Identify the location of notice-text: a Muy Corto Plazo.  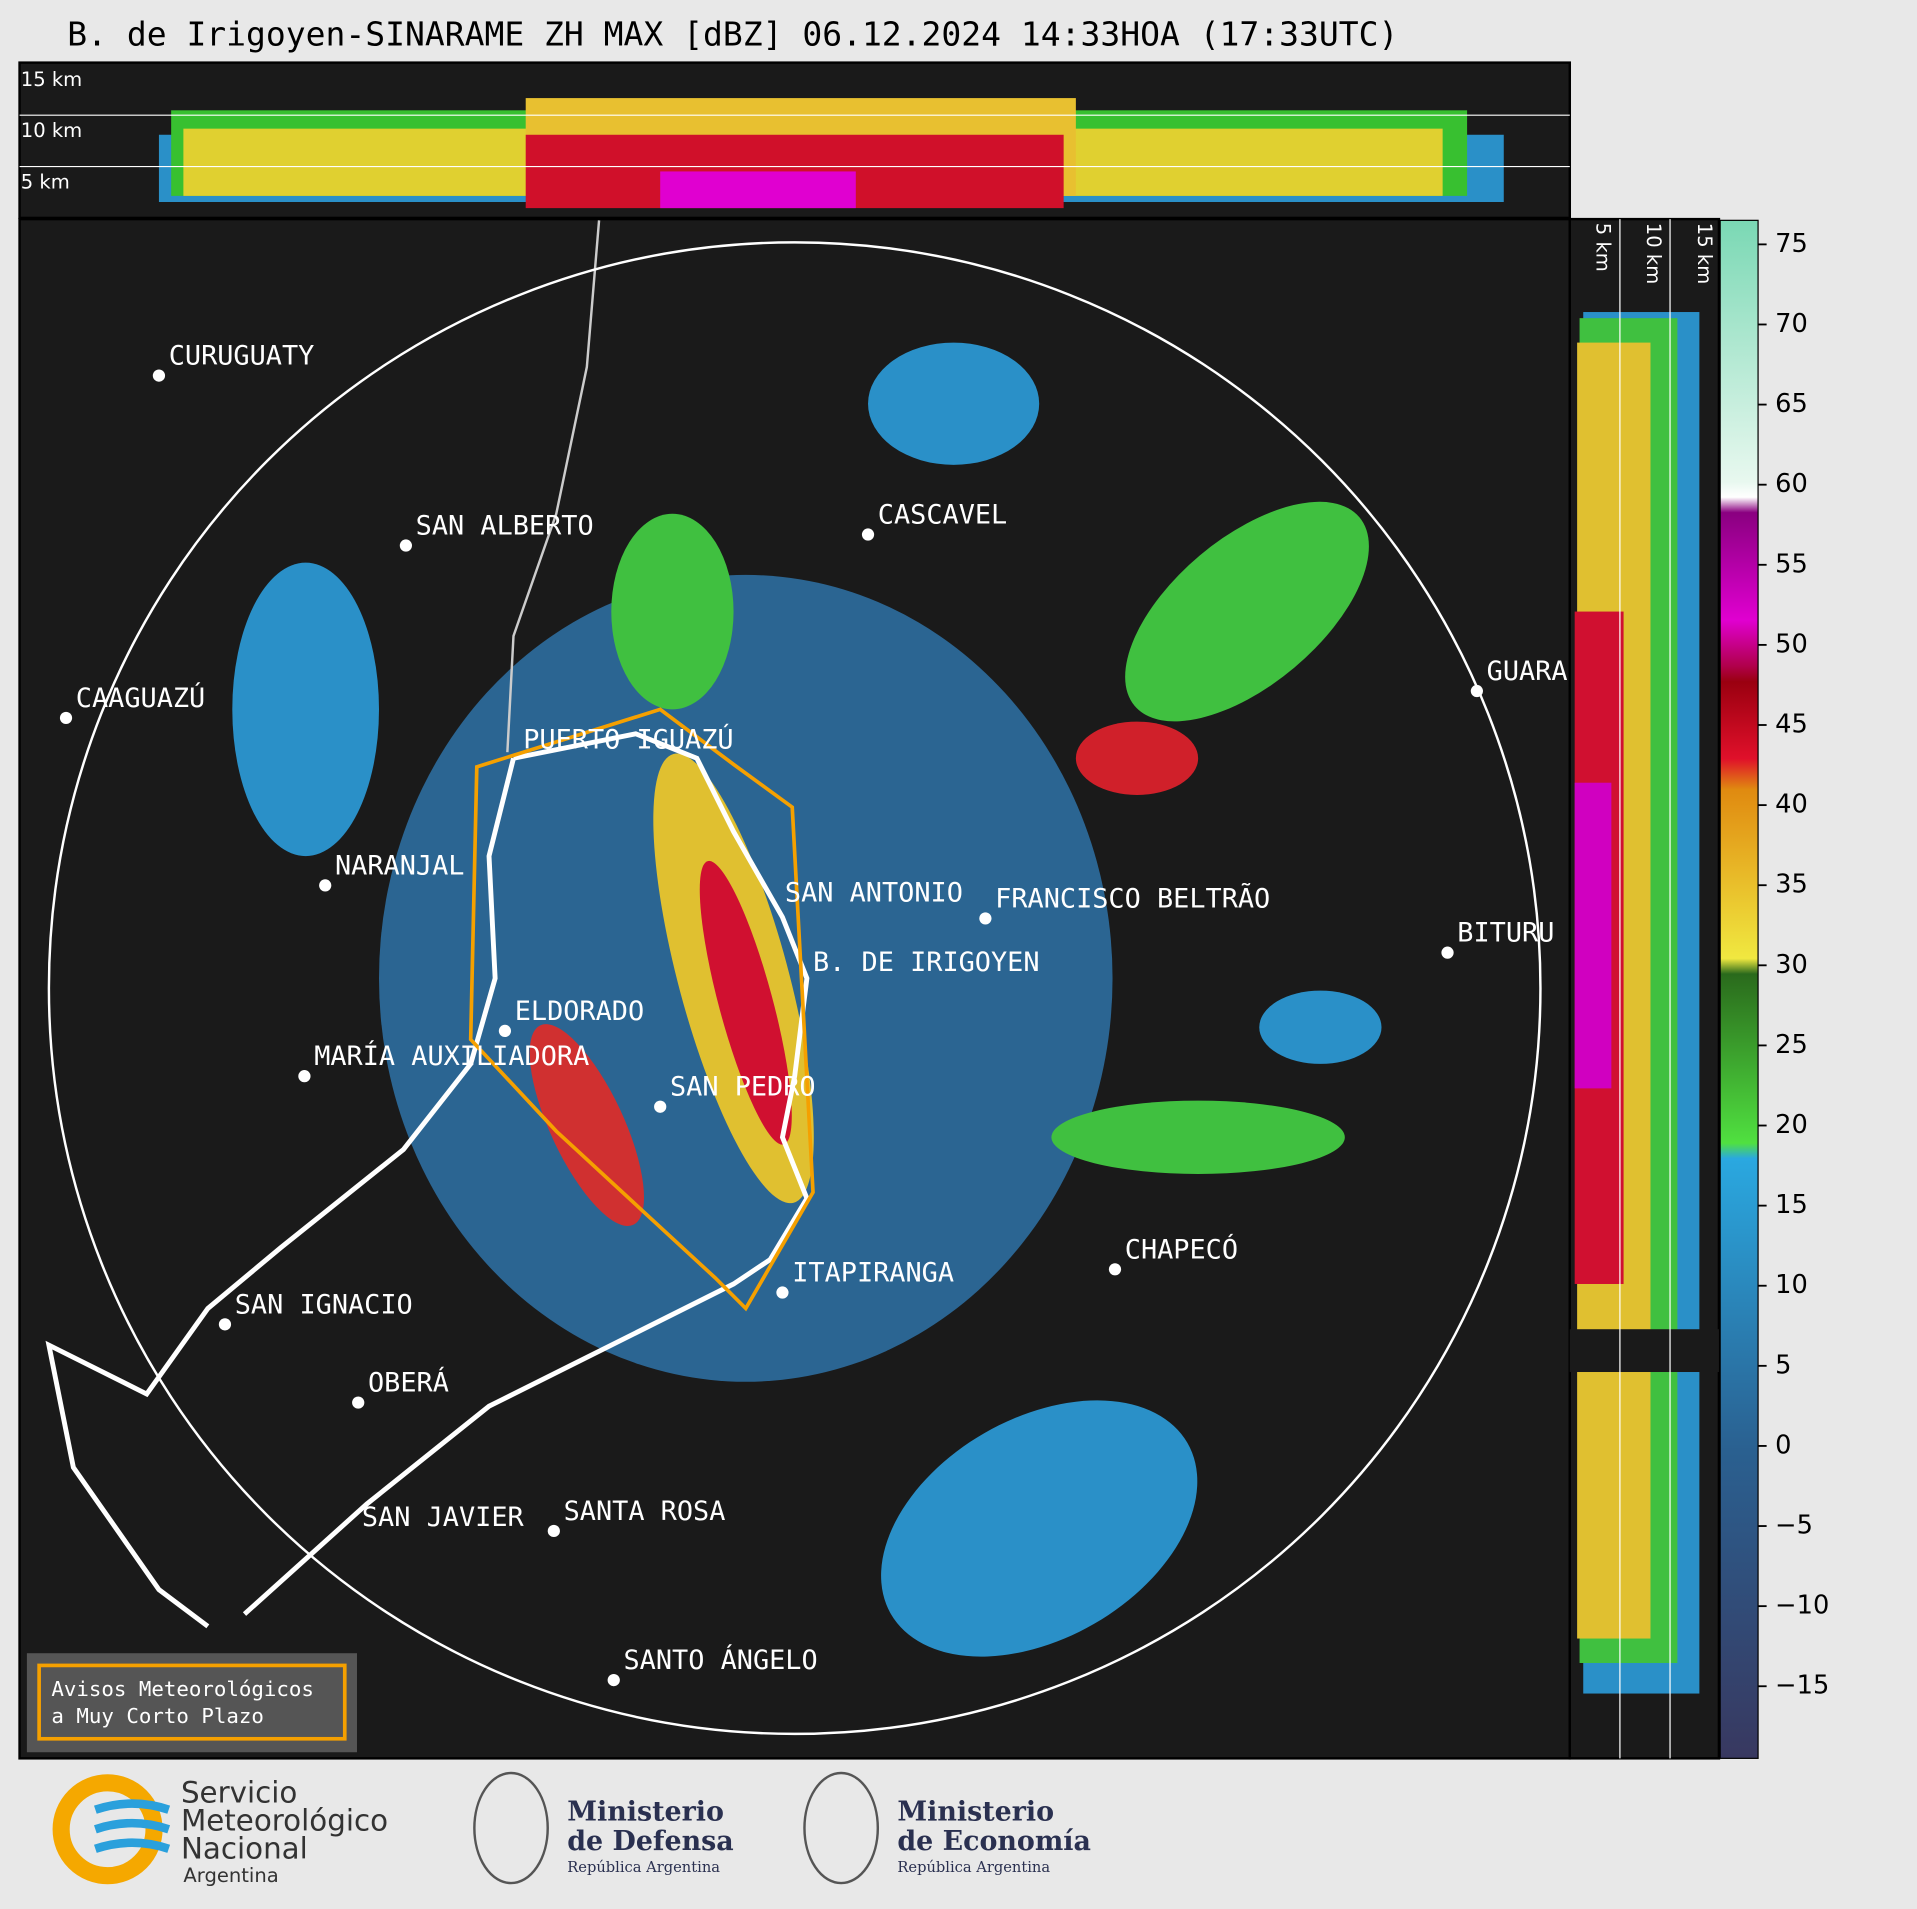
(157, 1716).